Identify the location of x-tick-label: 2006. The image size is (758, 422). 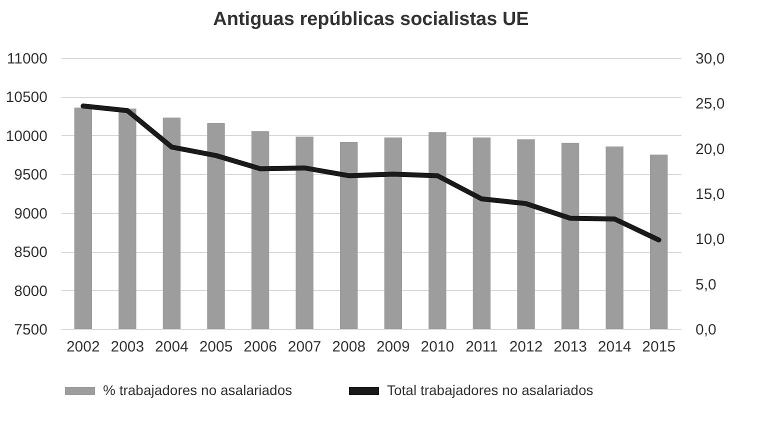
(260, 347).